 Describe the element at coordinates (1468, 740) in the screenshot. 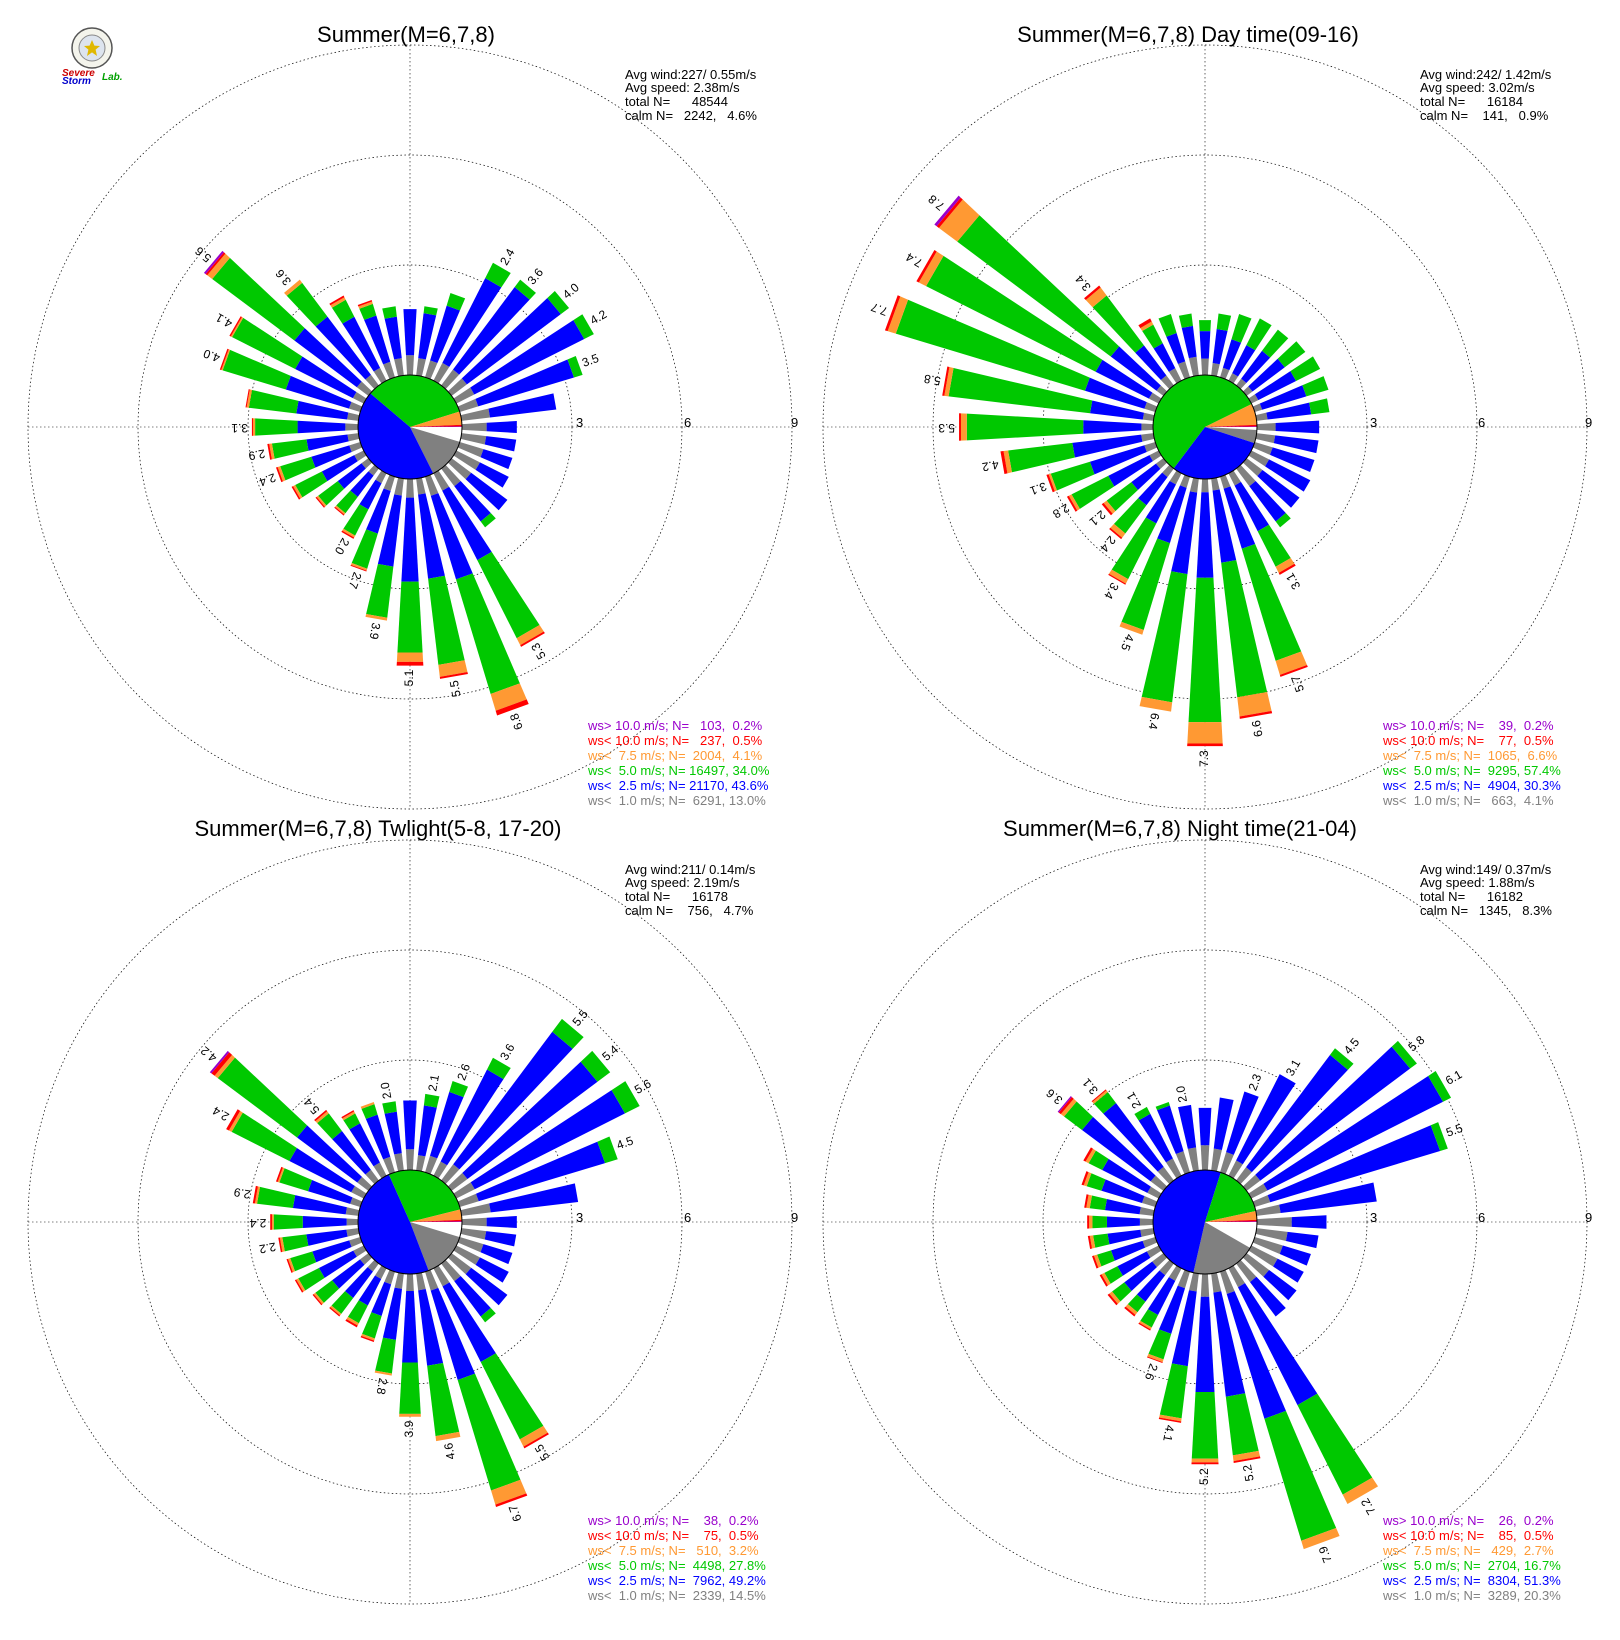

I see `legend-ws-lt-10: ws< 10.0 m/s; N= 77, 0.5%` at that location.